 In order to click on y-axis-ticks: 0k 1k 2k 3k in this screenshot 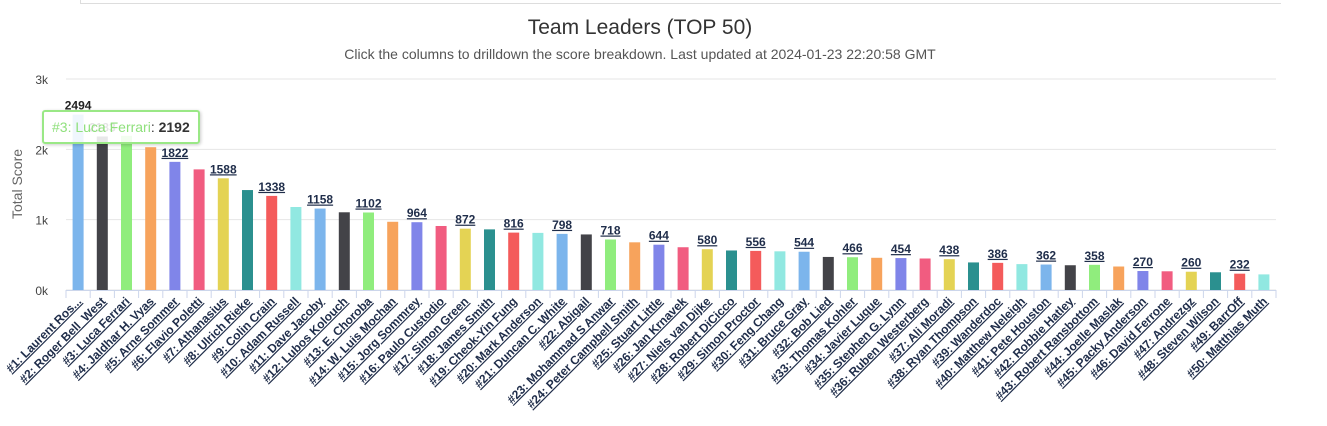, I will do `click(42, 185)`.